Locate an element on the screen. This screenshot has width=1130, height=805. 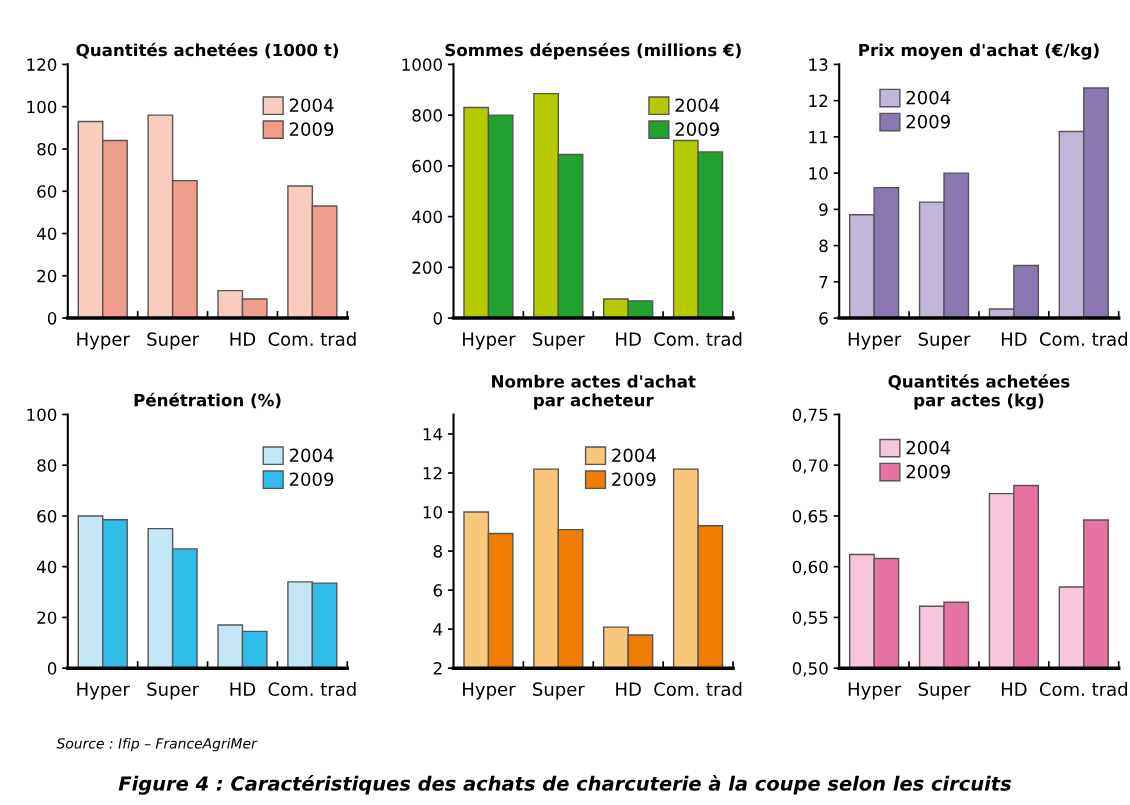
y-tick-label: 0,55 is located at coordinates (810, 618).